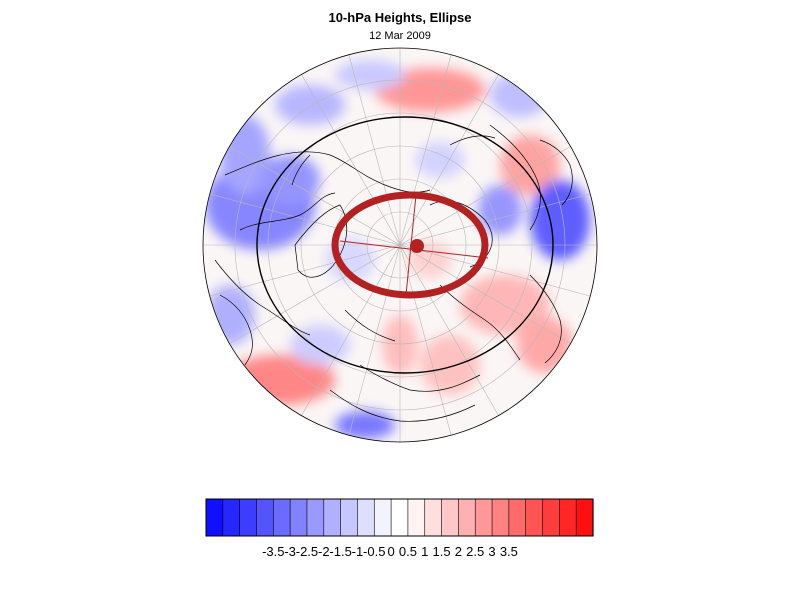  What do you see at coordinates (475, 551) in the screenshot?
I see `colorbar-tick-label: 2.5` at bounding box center [475, 551].